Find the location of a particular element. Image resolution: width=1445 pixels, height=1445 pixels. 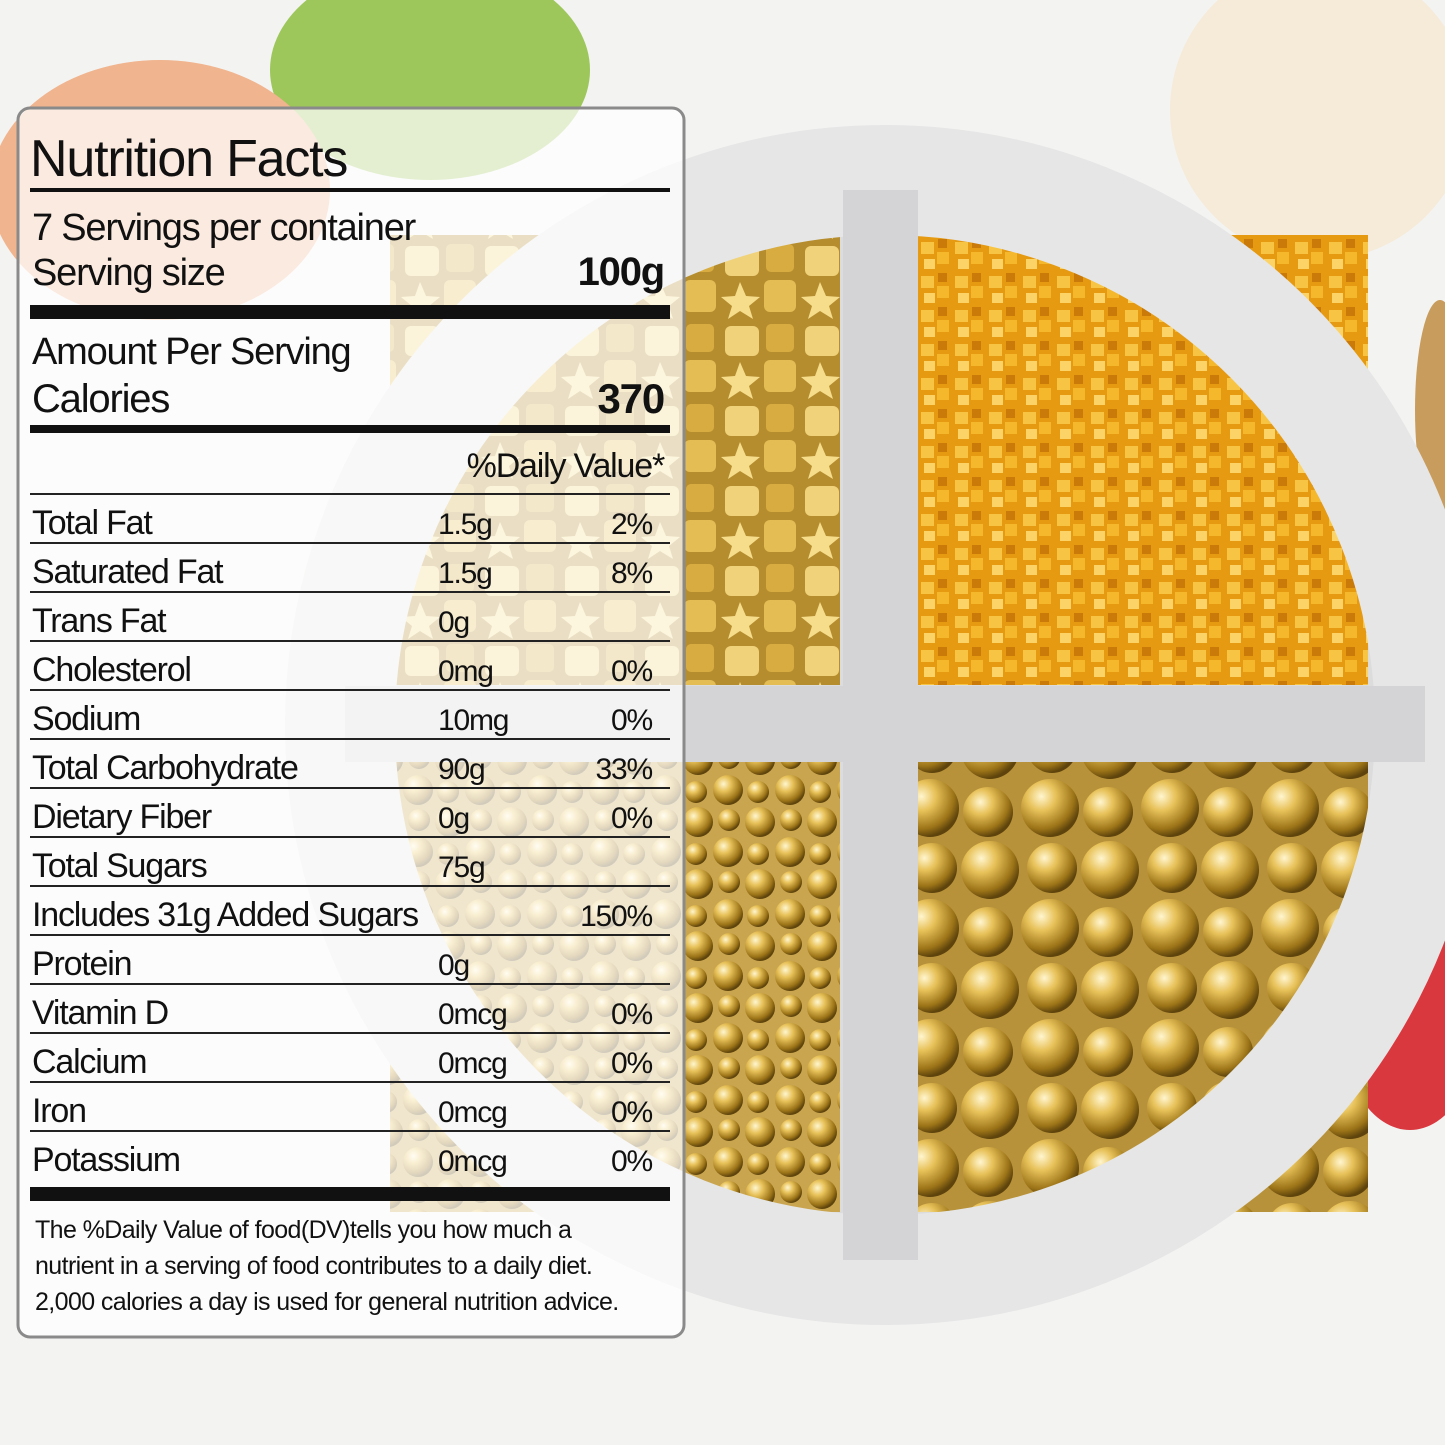

nutrient-name: Calcium is located at coordinates (89, 1062).